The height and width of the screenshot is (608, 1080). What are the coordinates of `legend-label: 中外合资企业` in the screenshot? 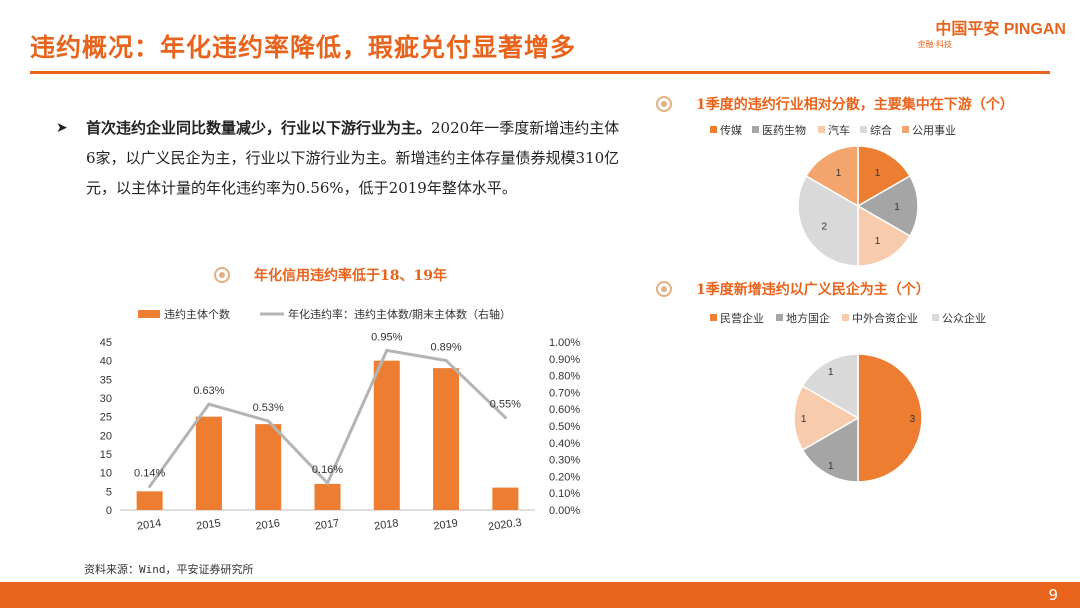 It's located at (885, 318).